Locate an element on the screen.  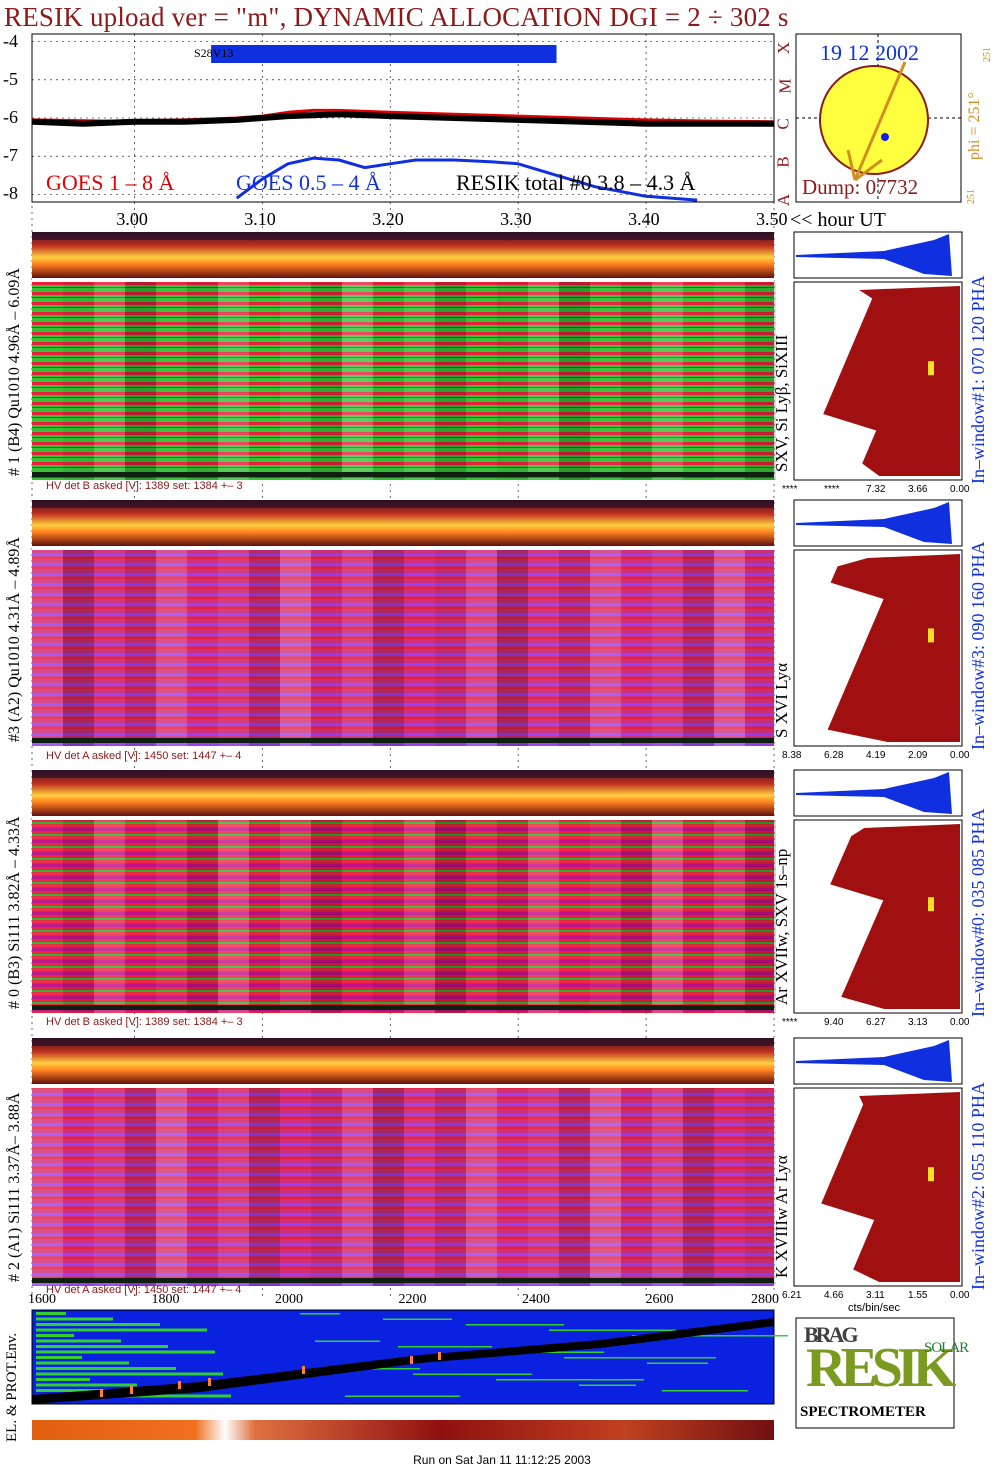
panel-lines-p2: S XVI Lyα is located at coordinates (781, 700).